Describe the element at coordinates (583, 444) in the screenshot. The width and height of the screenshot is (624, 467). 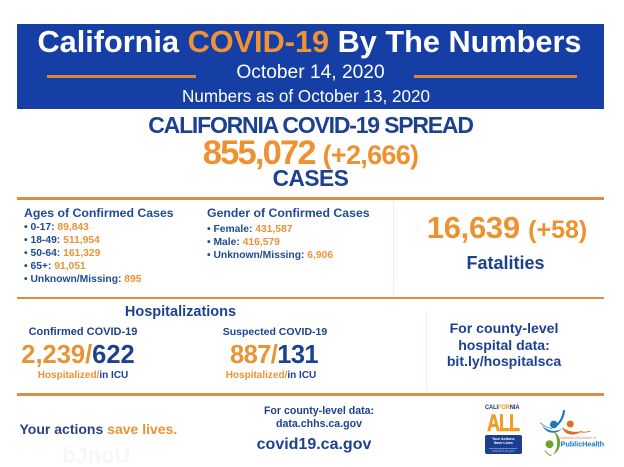
I see `svg-text: PublicHealth` at that location.